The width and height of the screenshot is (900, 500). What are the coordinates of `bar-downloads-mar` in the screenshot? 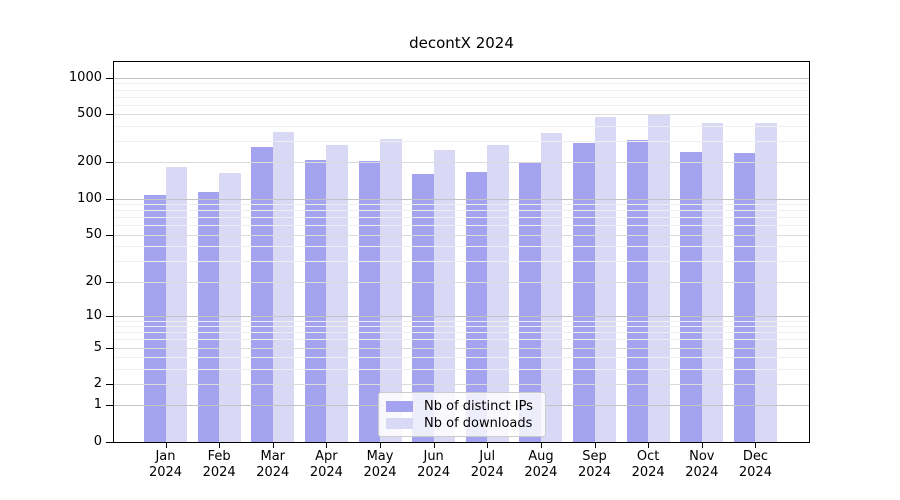 It's located at (283, 287).